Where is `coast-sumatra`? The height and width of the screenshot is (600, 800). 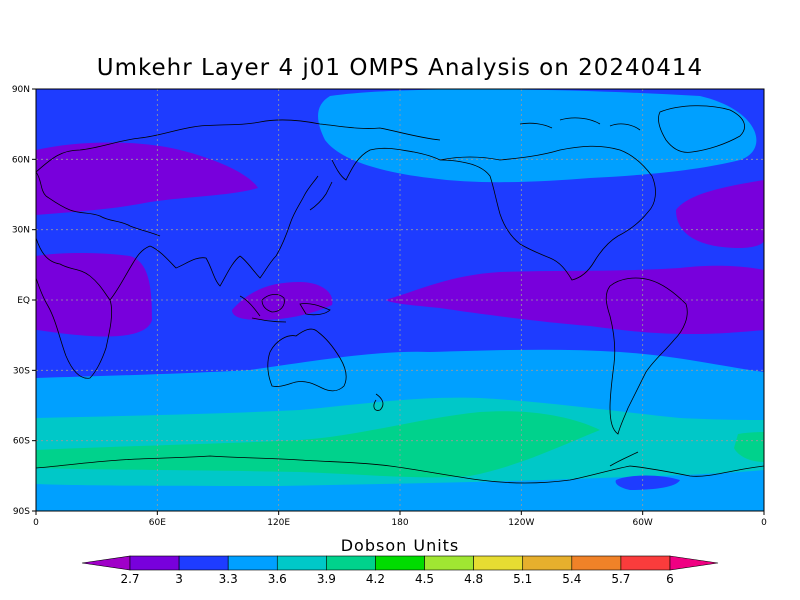 coast-sumatra is located at coordinates (250, 306).